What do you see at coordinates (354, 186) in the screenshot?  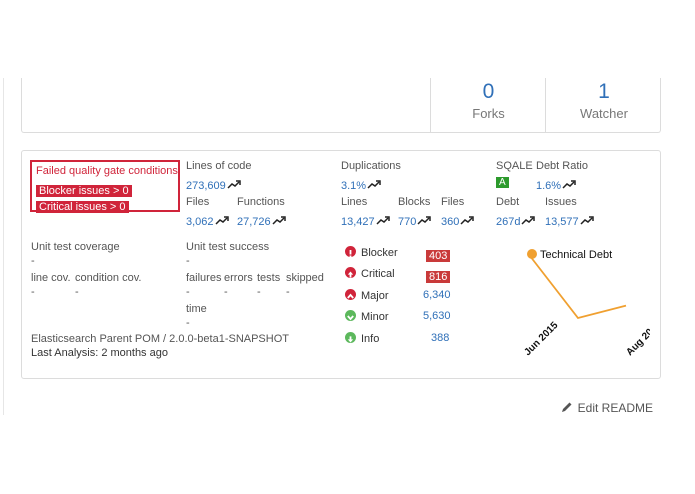 I see `duplications-value: 3.1%` at bounding box center [354, 186].